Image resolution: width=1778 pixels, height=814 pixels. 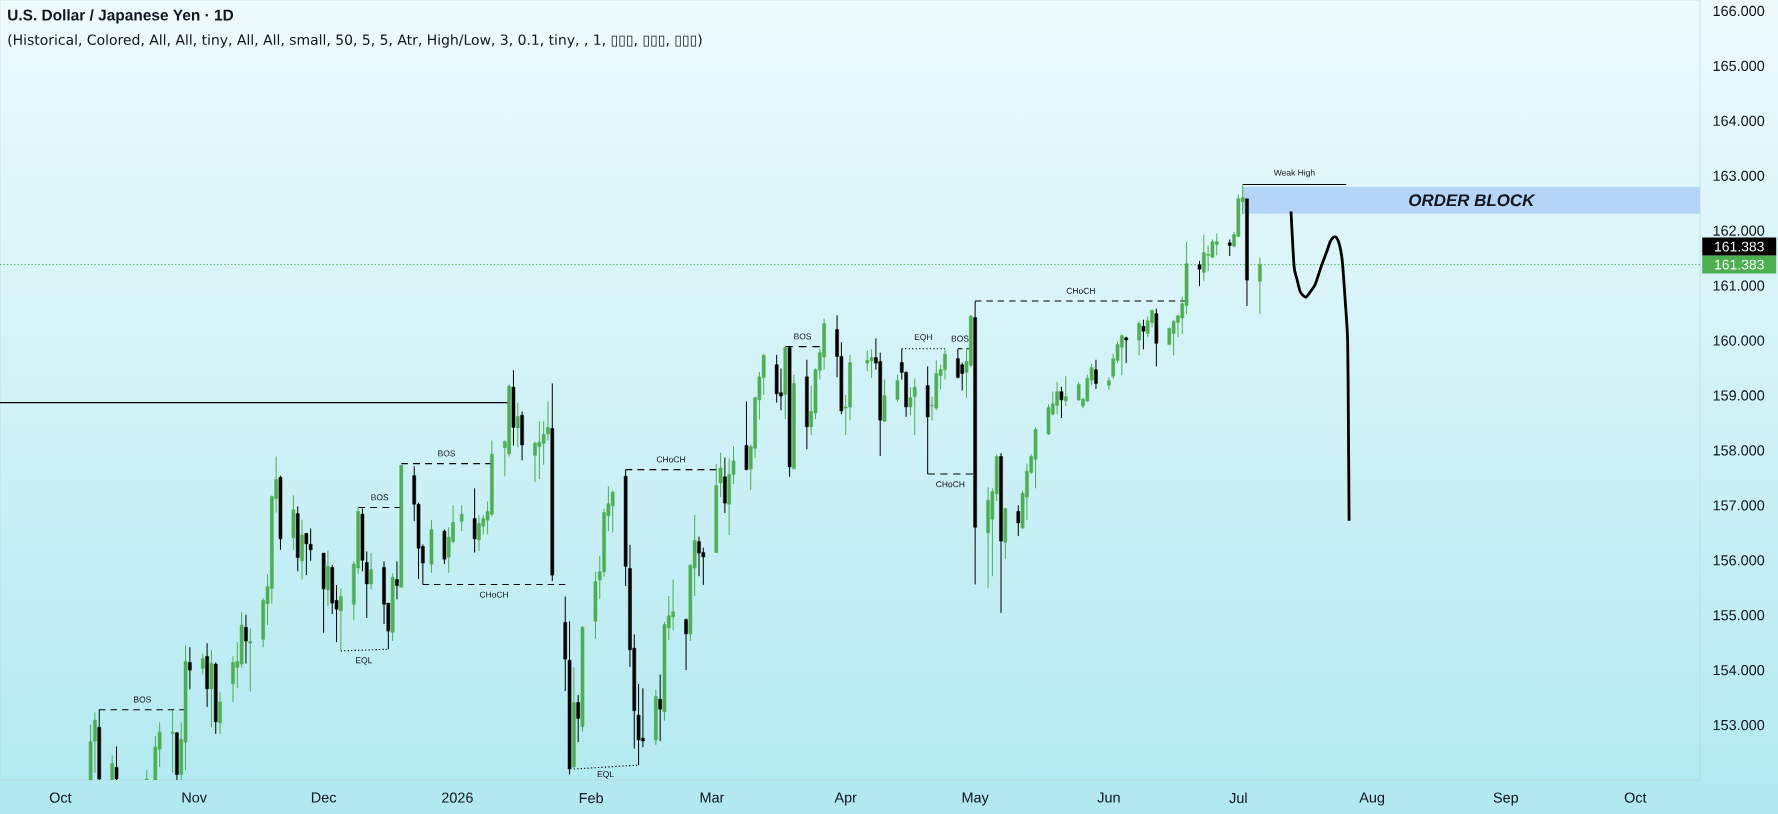 I want to click on text: (Historical, Colored, All, All, tiny, All, All, small, 50, 5, 5, Atr, High/Low, 3, 0.1, tiny, , 1, ▯▯▯, ▯▯▯, ▯▯▯), so click(x=355, y=41).